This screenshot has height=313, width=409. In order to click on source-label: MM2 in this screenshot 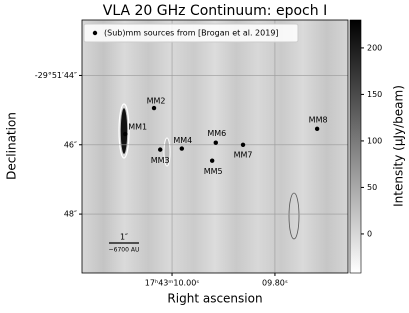, I will do `click(156, 101)`.